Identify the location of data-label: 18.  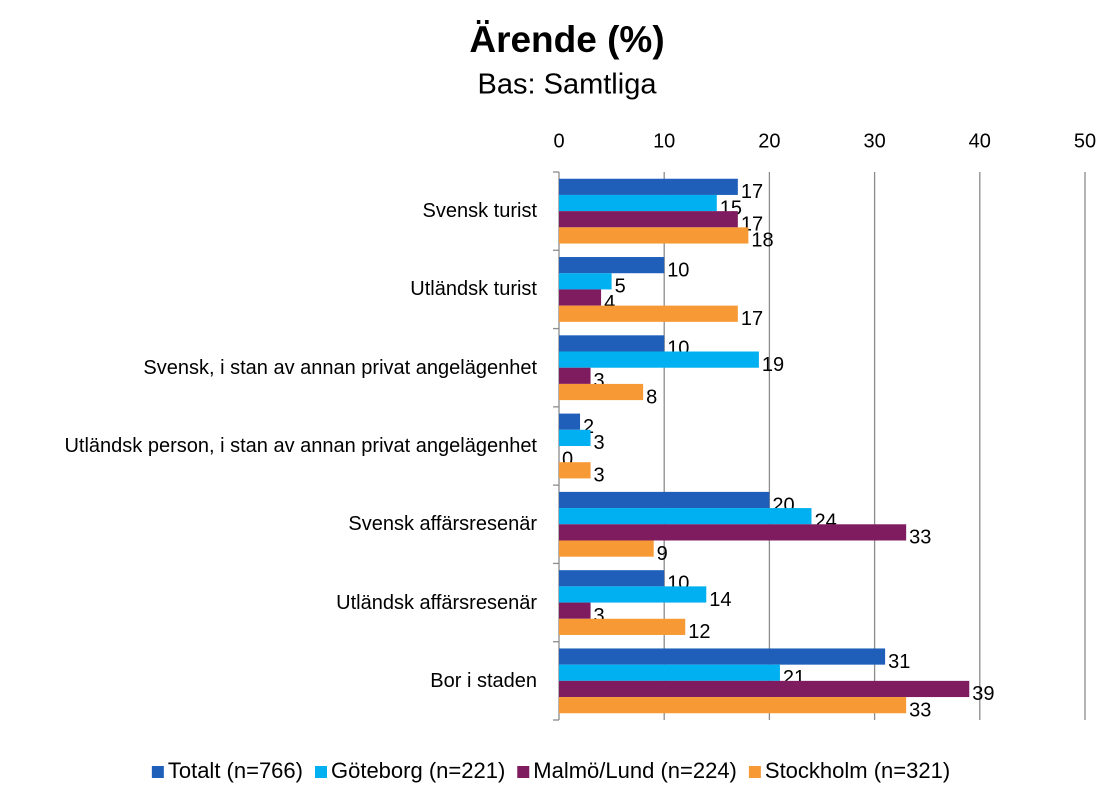
(762, 241).